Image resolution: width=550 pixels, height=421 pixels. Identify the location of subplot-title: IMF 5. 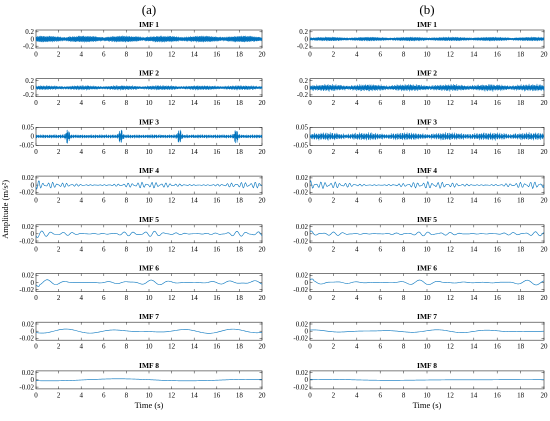
(149, 219).